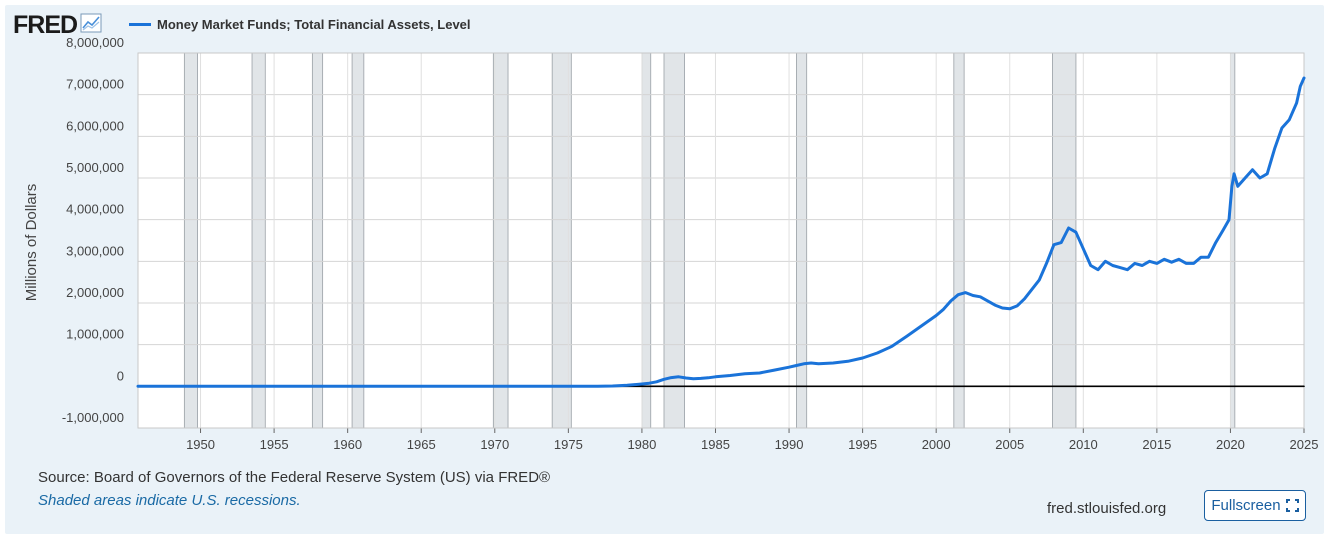  Describe the element at coordinates (93, 417) in the screenshot. I see `y-tick-label: -1,000,000` at that location.